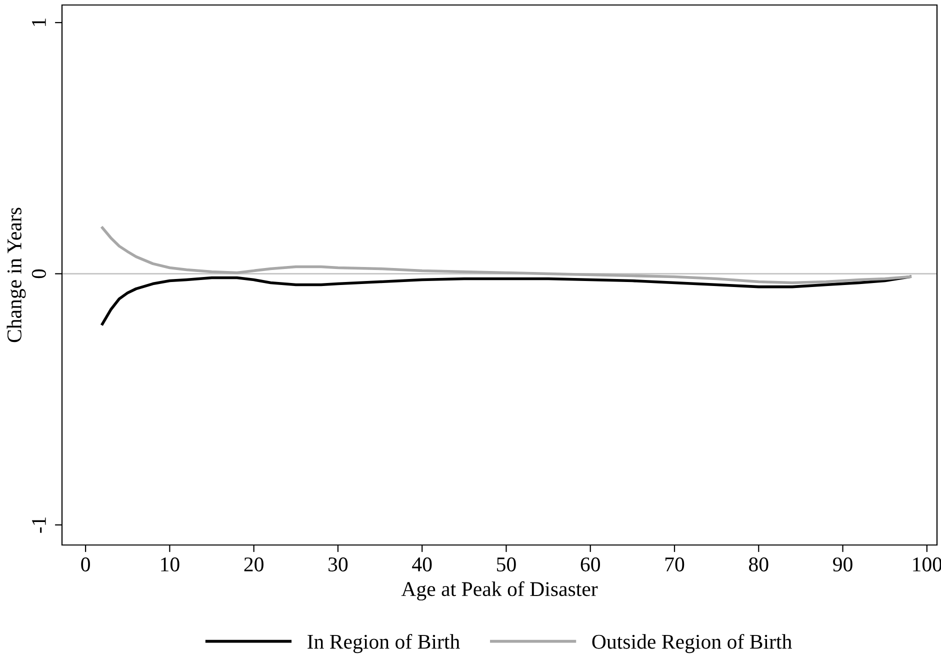 This screenshot has height=659, width=941. I want to click on x-tick-label: 90, so click(842, 564).